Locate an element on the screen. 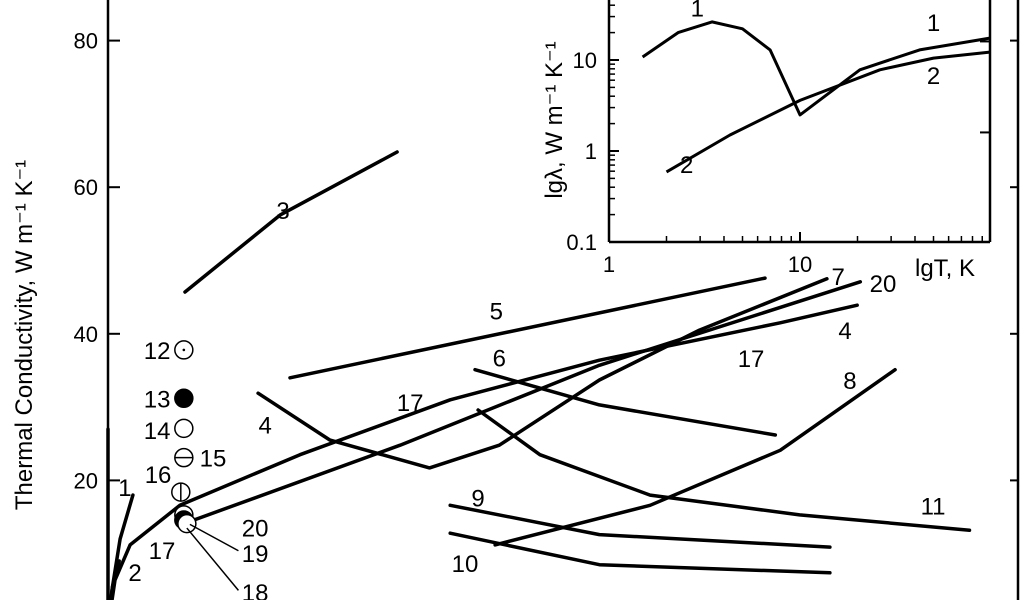 Image resolution: width=1024 pixels, height=600 pixels. inset-y-tick-label: 0.1 is located at coordinates (581, 242).